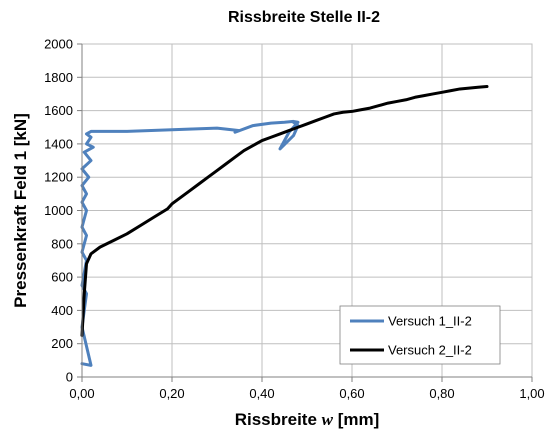 The image size is (554, 434). I want to click on legend-box, so click(420, 335).